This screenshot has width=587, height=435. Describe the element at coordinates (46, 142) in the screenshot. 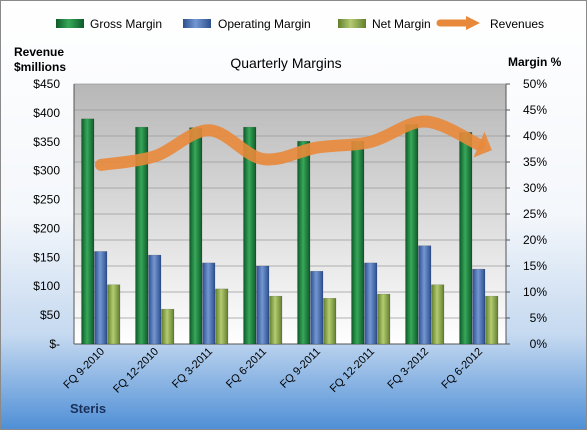

I see `y-left-tick-label: $350` at that location.